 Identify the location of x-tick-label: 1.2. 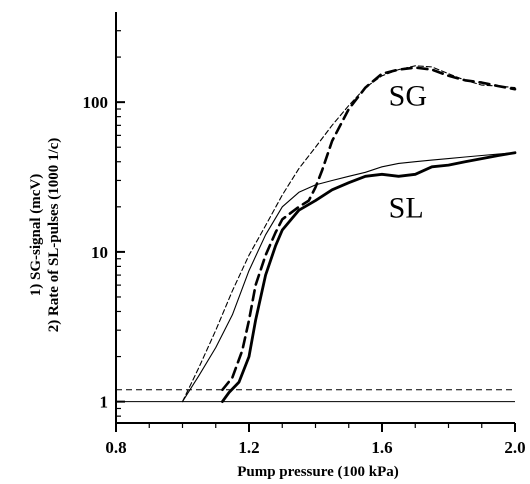
(248, 447).